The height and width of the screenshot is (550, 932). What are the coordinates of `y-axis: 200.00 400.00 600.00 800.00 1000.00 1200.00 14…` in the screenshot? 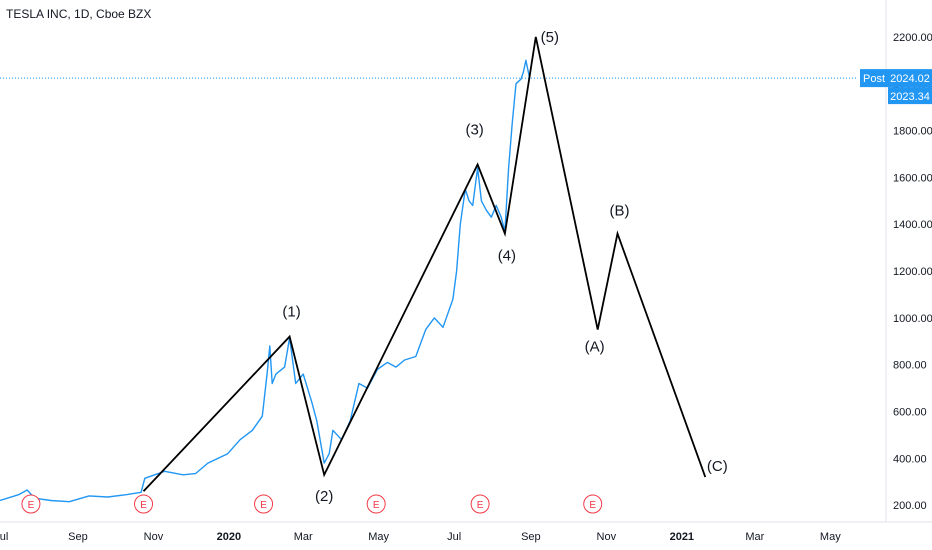 It's located at (908, 261).